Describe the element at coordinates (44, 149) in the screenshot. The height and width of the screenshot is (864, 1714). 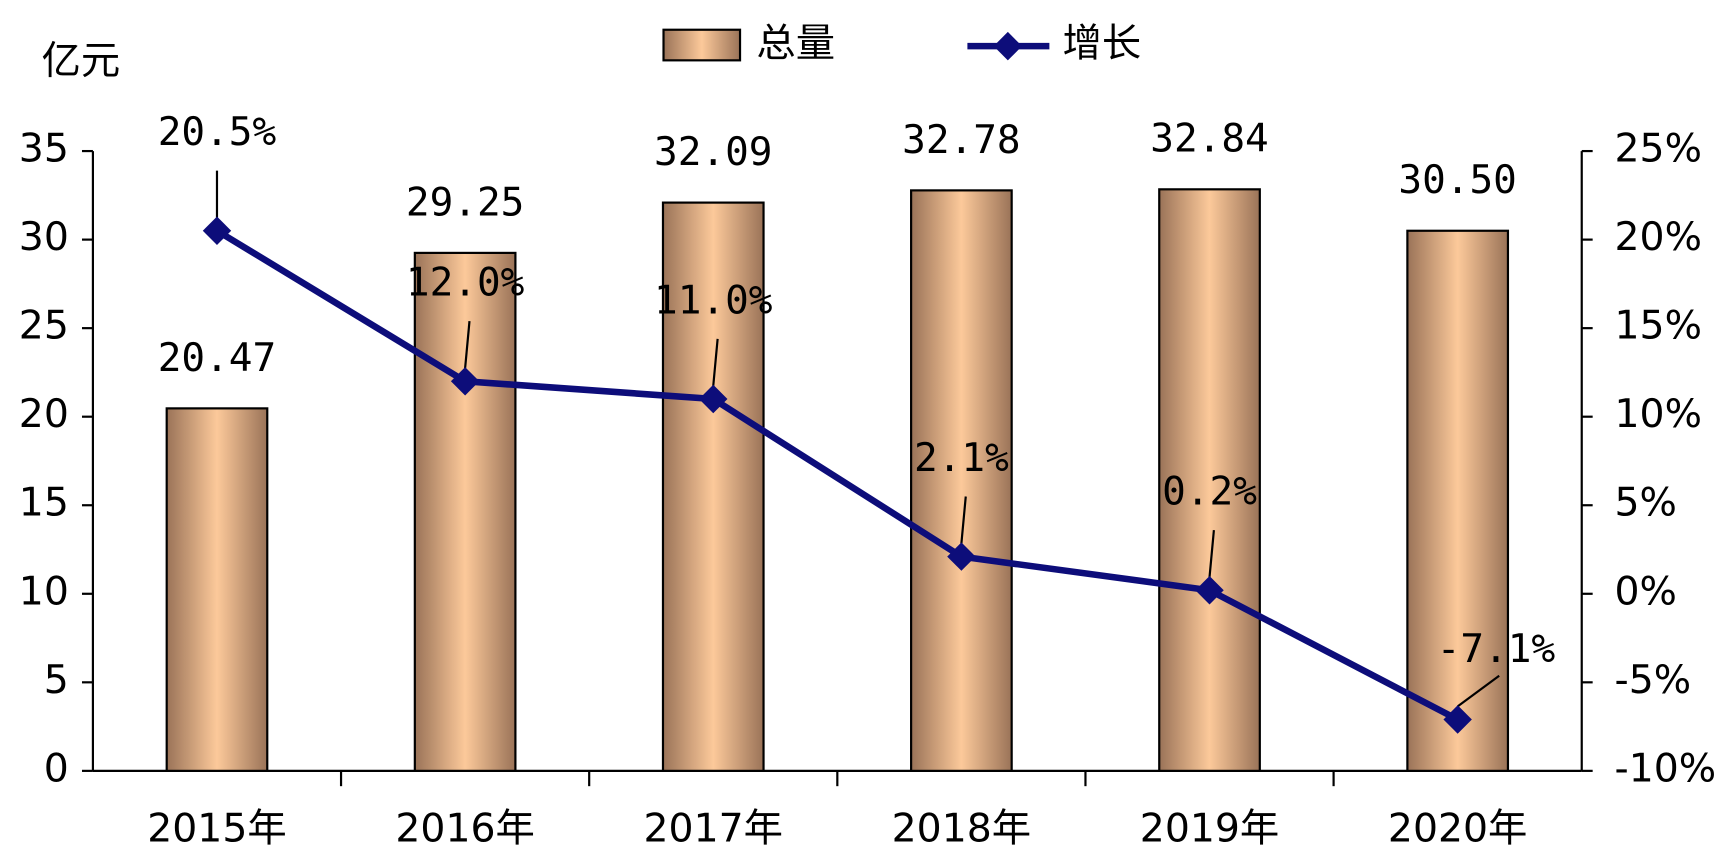
I see `y-tick-label: 35` at that location.